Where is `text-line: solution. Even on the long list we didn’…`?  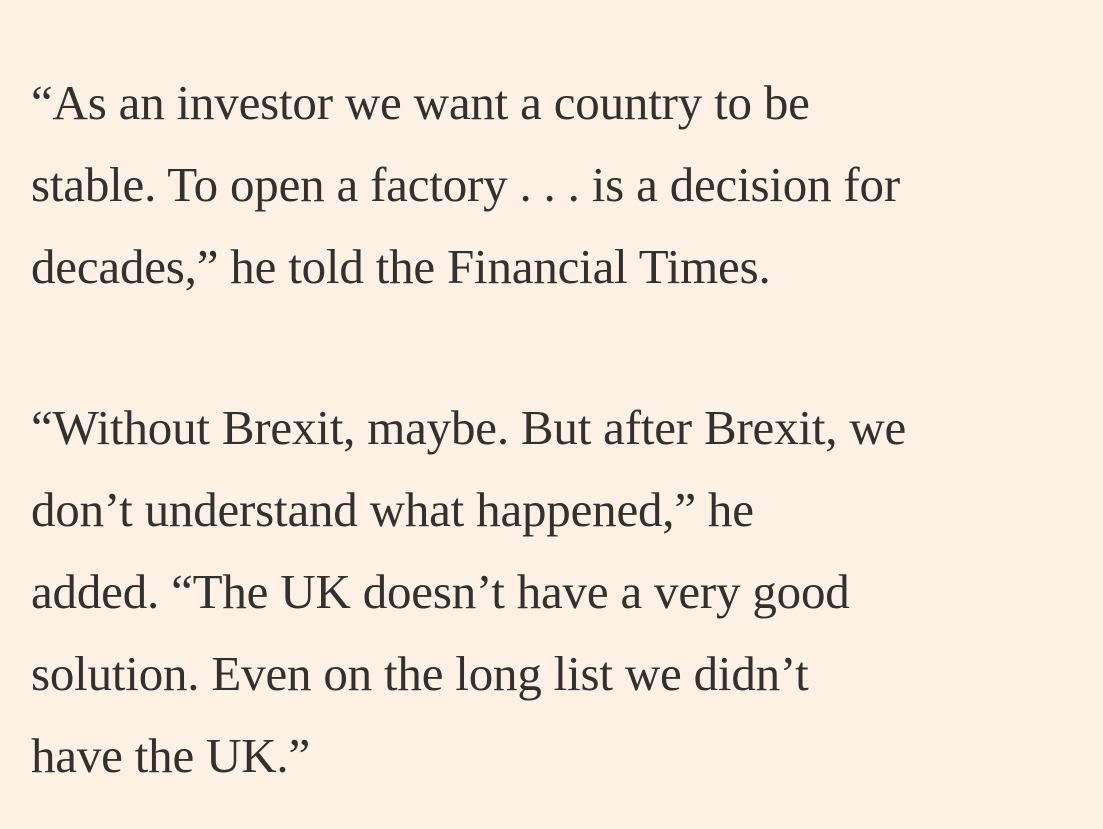 text-line: solution. Even on the long list we didn’… is located at coordinates (420, 673).